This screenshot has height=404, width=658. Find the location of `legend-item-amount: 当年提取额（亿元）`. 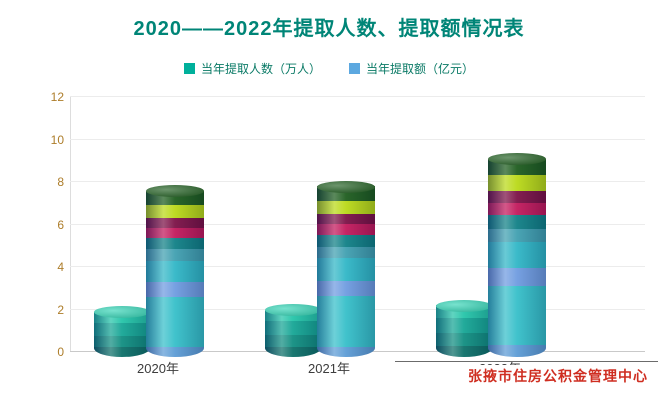

legend-item-amount: 当年提取额（亿元） is located at coordinates (411, 68).